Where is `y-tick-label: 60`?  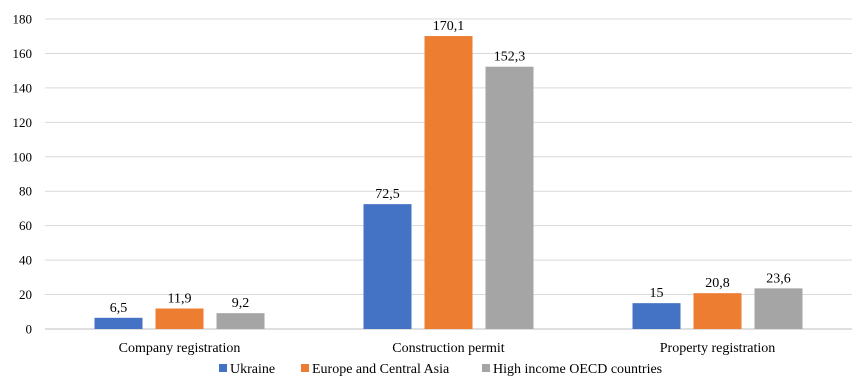
y-tick-label: 60 is located at coordinates (25, 225).